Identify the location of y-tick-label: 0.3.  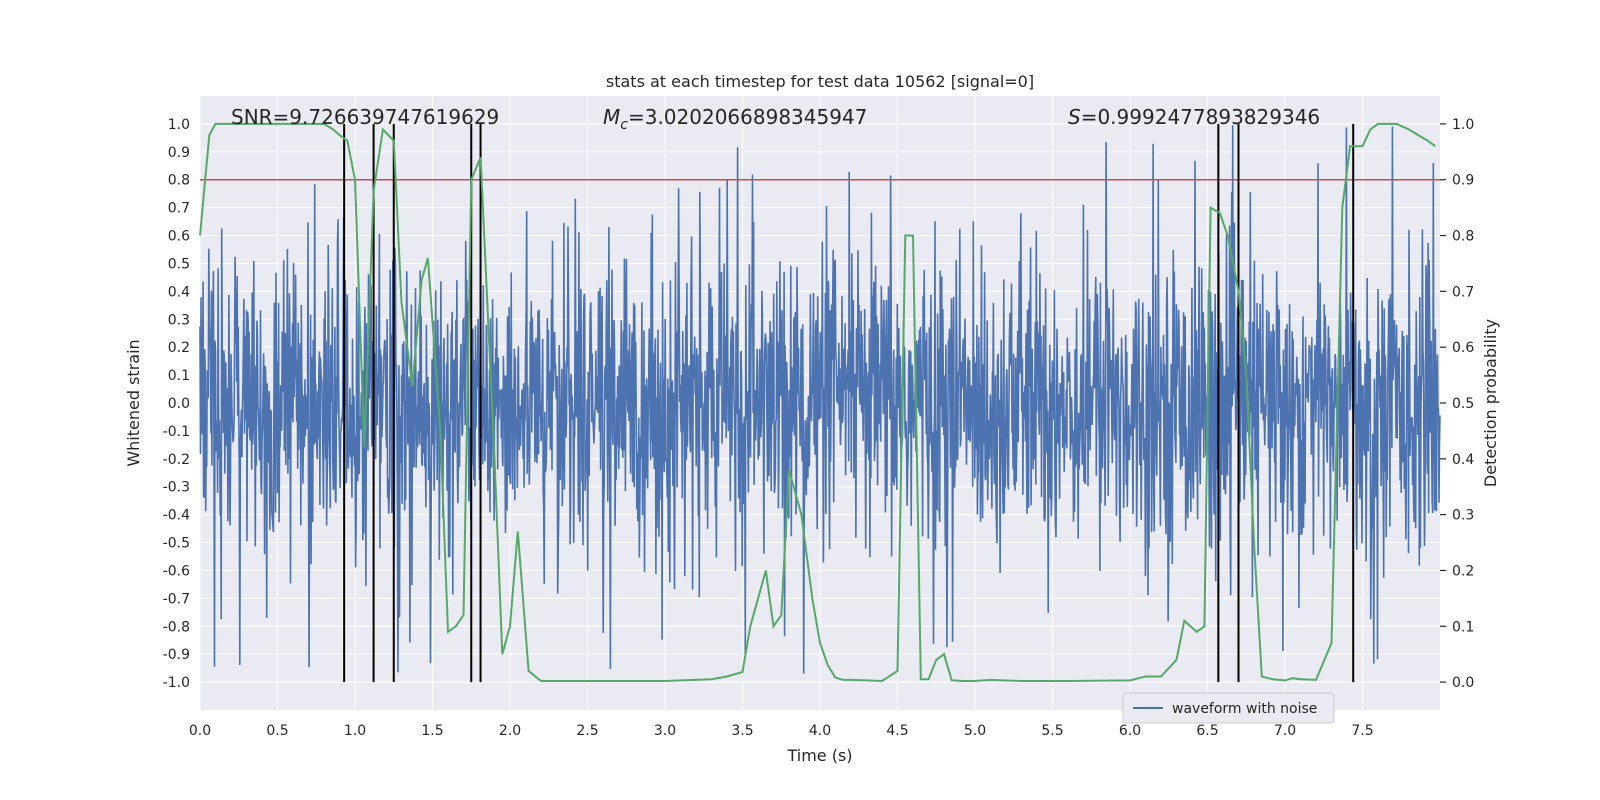
(179, 320).